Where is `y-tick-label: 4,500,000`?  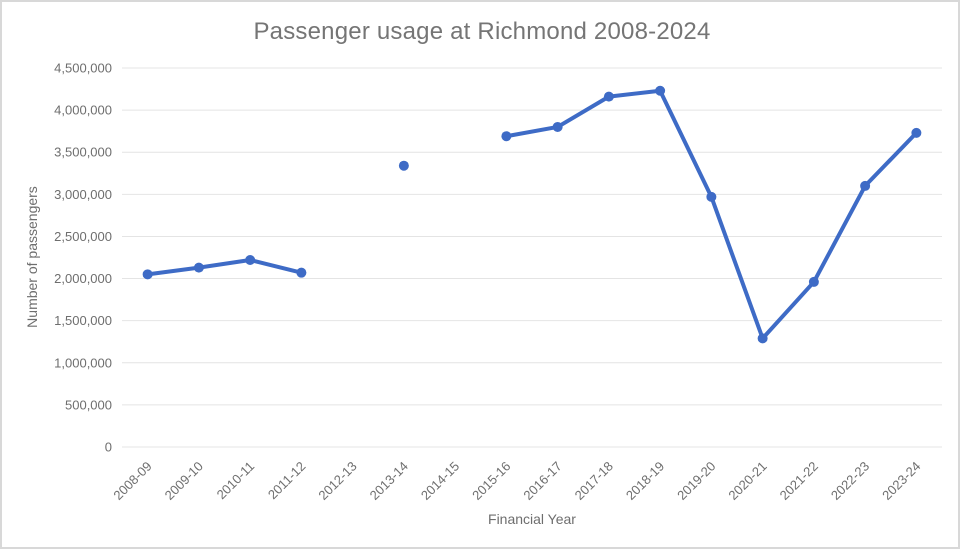
y-tick-label: 4,500,000 is located at coordinates (83, 68).